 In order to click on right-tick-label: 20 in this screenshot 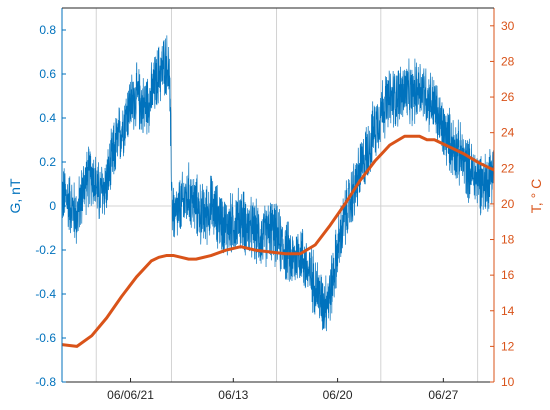, I will do `click(508, 204)`.